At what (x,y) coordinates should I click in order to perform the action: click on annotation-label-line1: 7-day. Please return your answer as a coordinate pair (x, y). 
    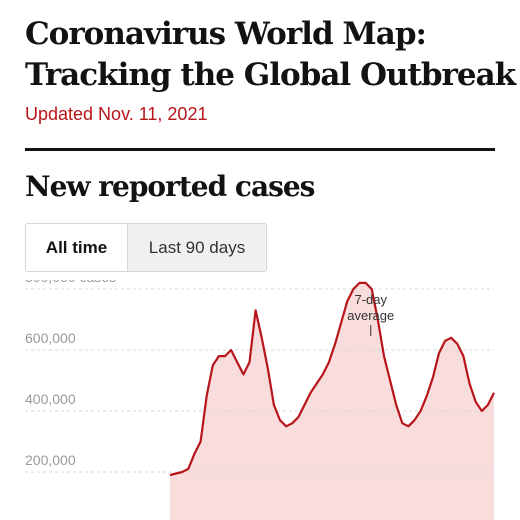
    Looking at the image, I should click on (370, 299).